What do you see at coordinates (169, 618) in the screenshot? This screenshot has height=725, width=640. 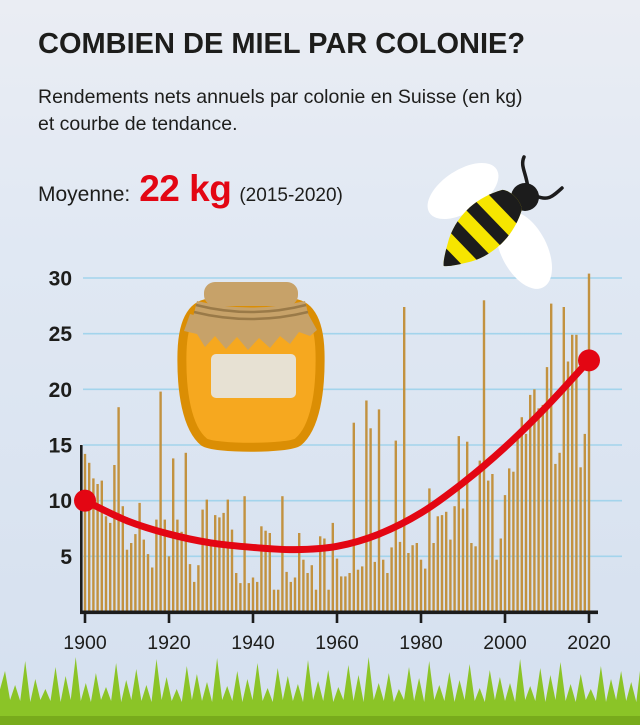 I see `x-tick-1920` at bounding box center [169, 618].